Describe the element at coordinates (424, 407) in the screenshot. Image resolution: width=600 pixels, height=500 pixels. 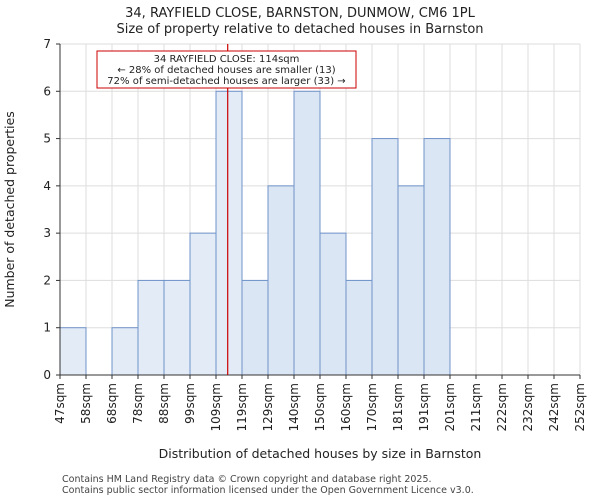
I see `x-tick-label: 191sqm` at that location.